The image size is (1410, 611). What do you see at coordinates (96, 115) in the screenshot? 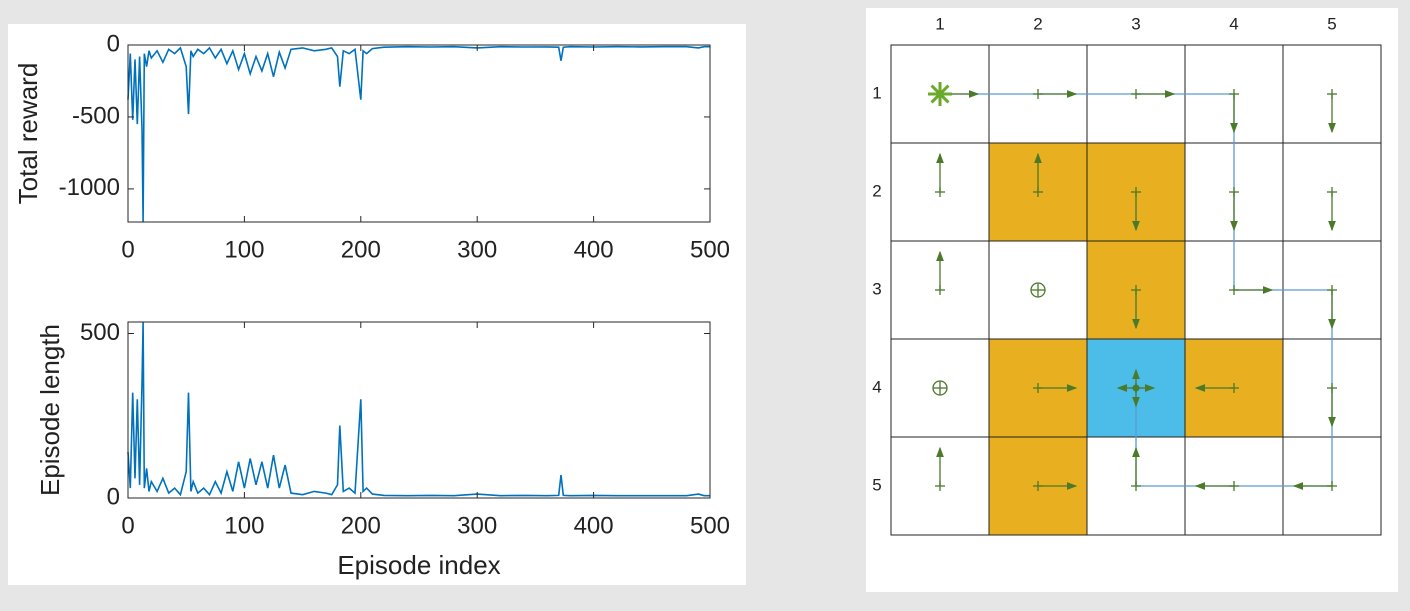
I see `y-tick-label: -500` at bounding box center [96, 115].